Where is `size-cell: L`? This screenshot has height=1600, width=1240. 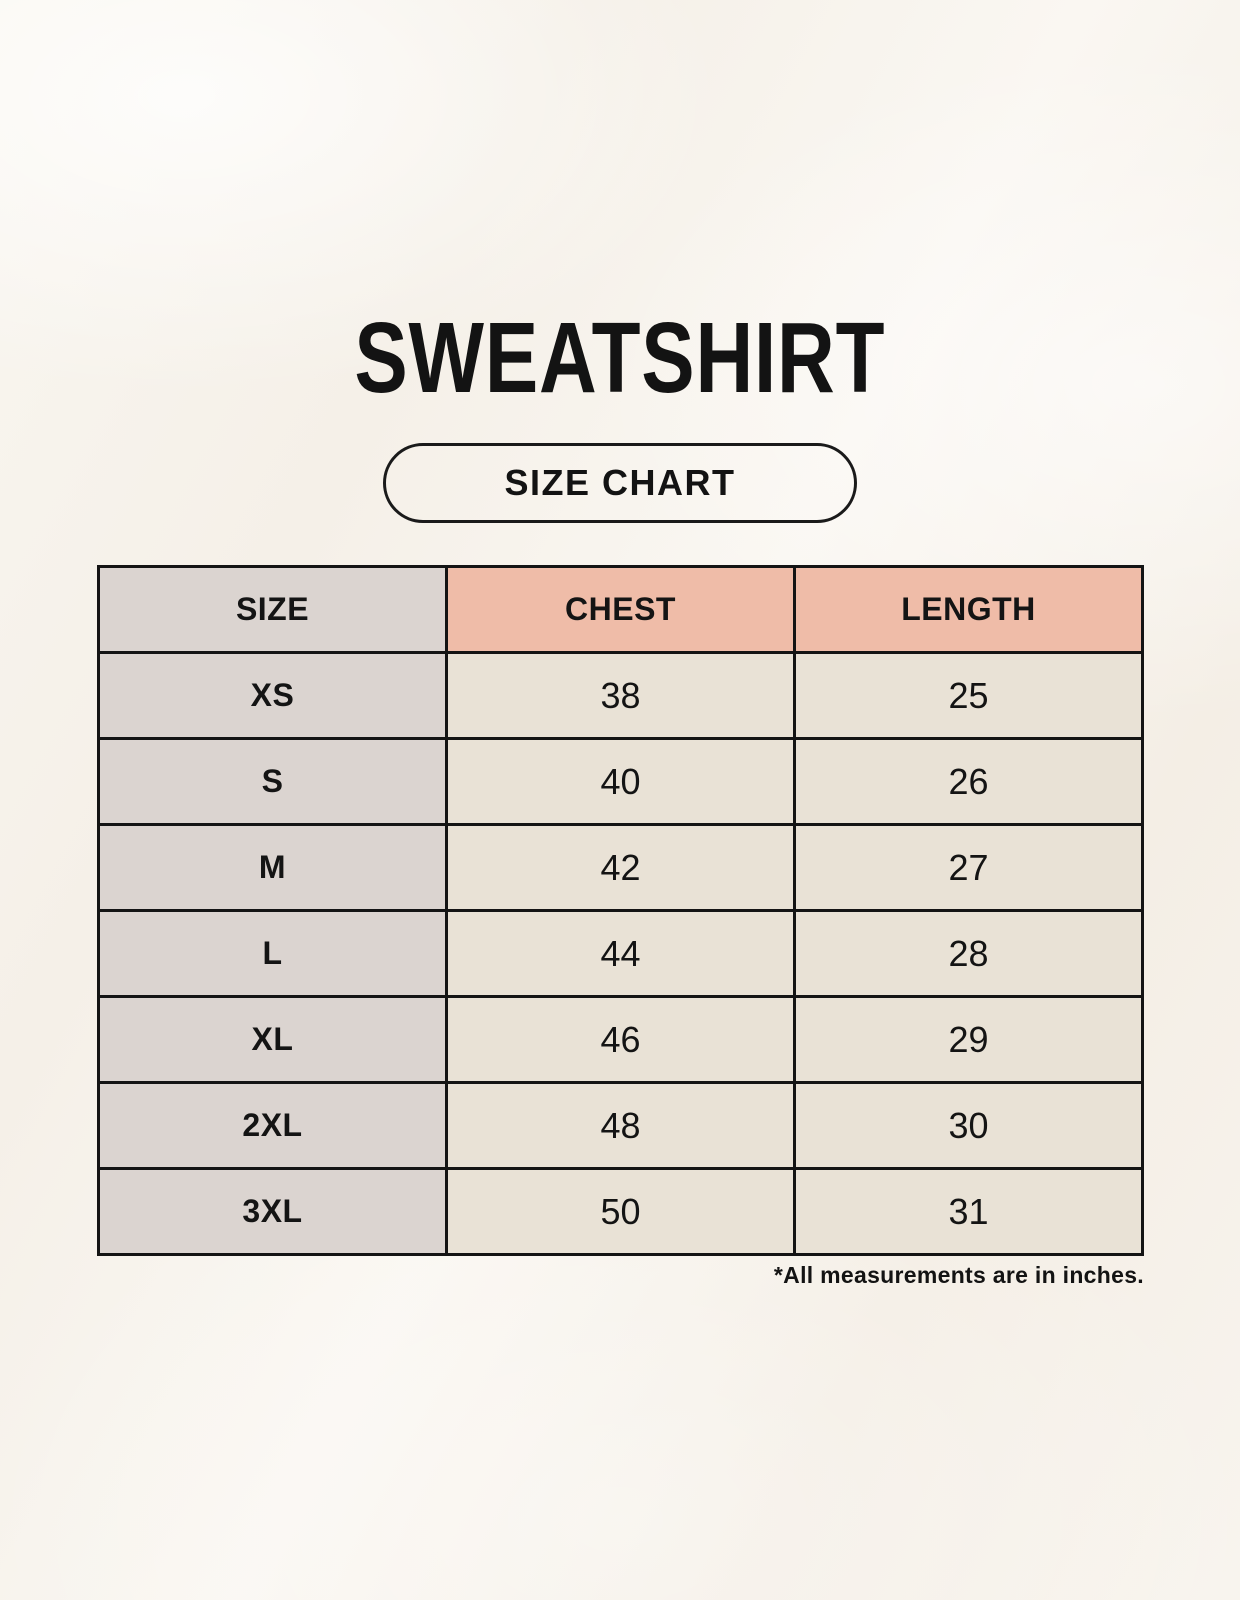 size-cell: L is located at coordinates (272, 953).